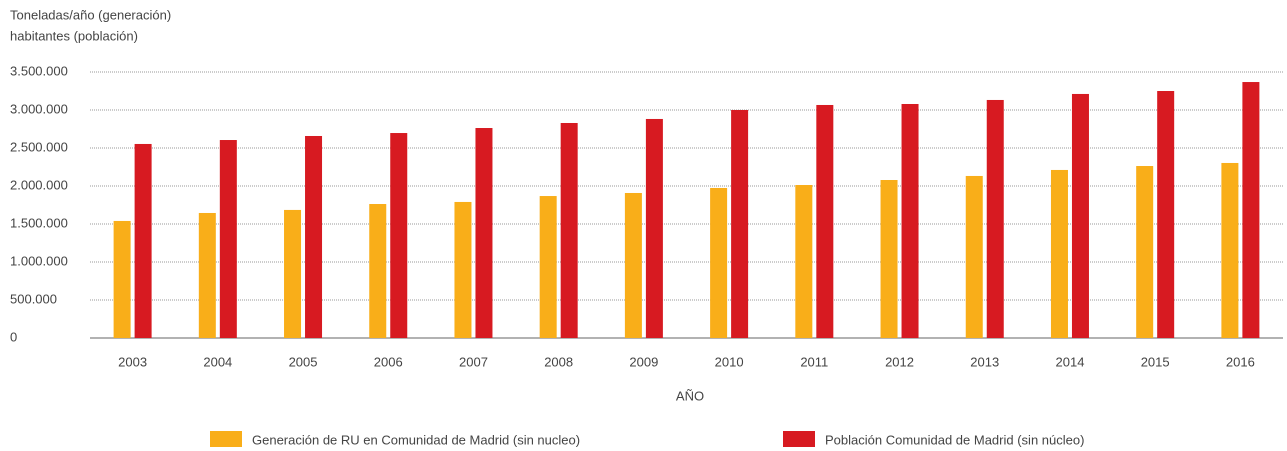  What do you see at coordinates (39, 260) in the screenshot?
I see `y-tick-label: 1.000.000` at bounding box center [39, 260].